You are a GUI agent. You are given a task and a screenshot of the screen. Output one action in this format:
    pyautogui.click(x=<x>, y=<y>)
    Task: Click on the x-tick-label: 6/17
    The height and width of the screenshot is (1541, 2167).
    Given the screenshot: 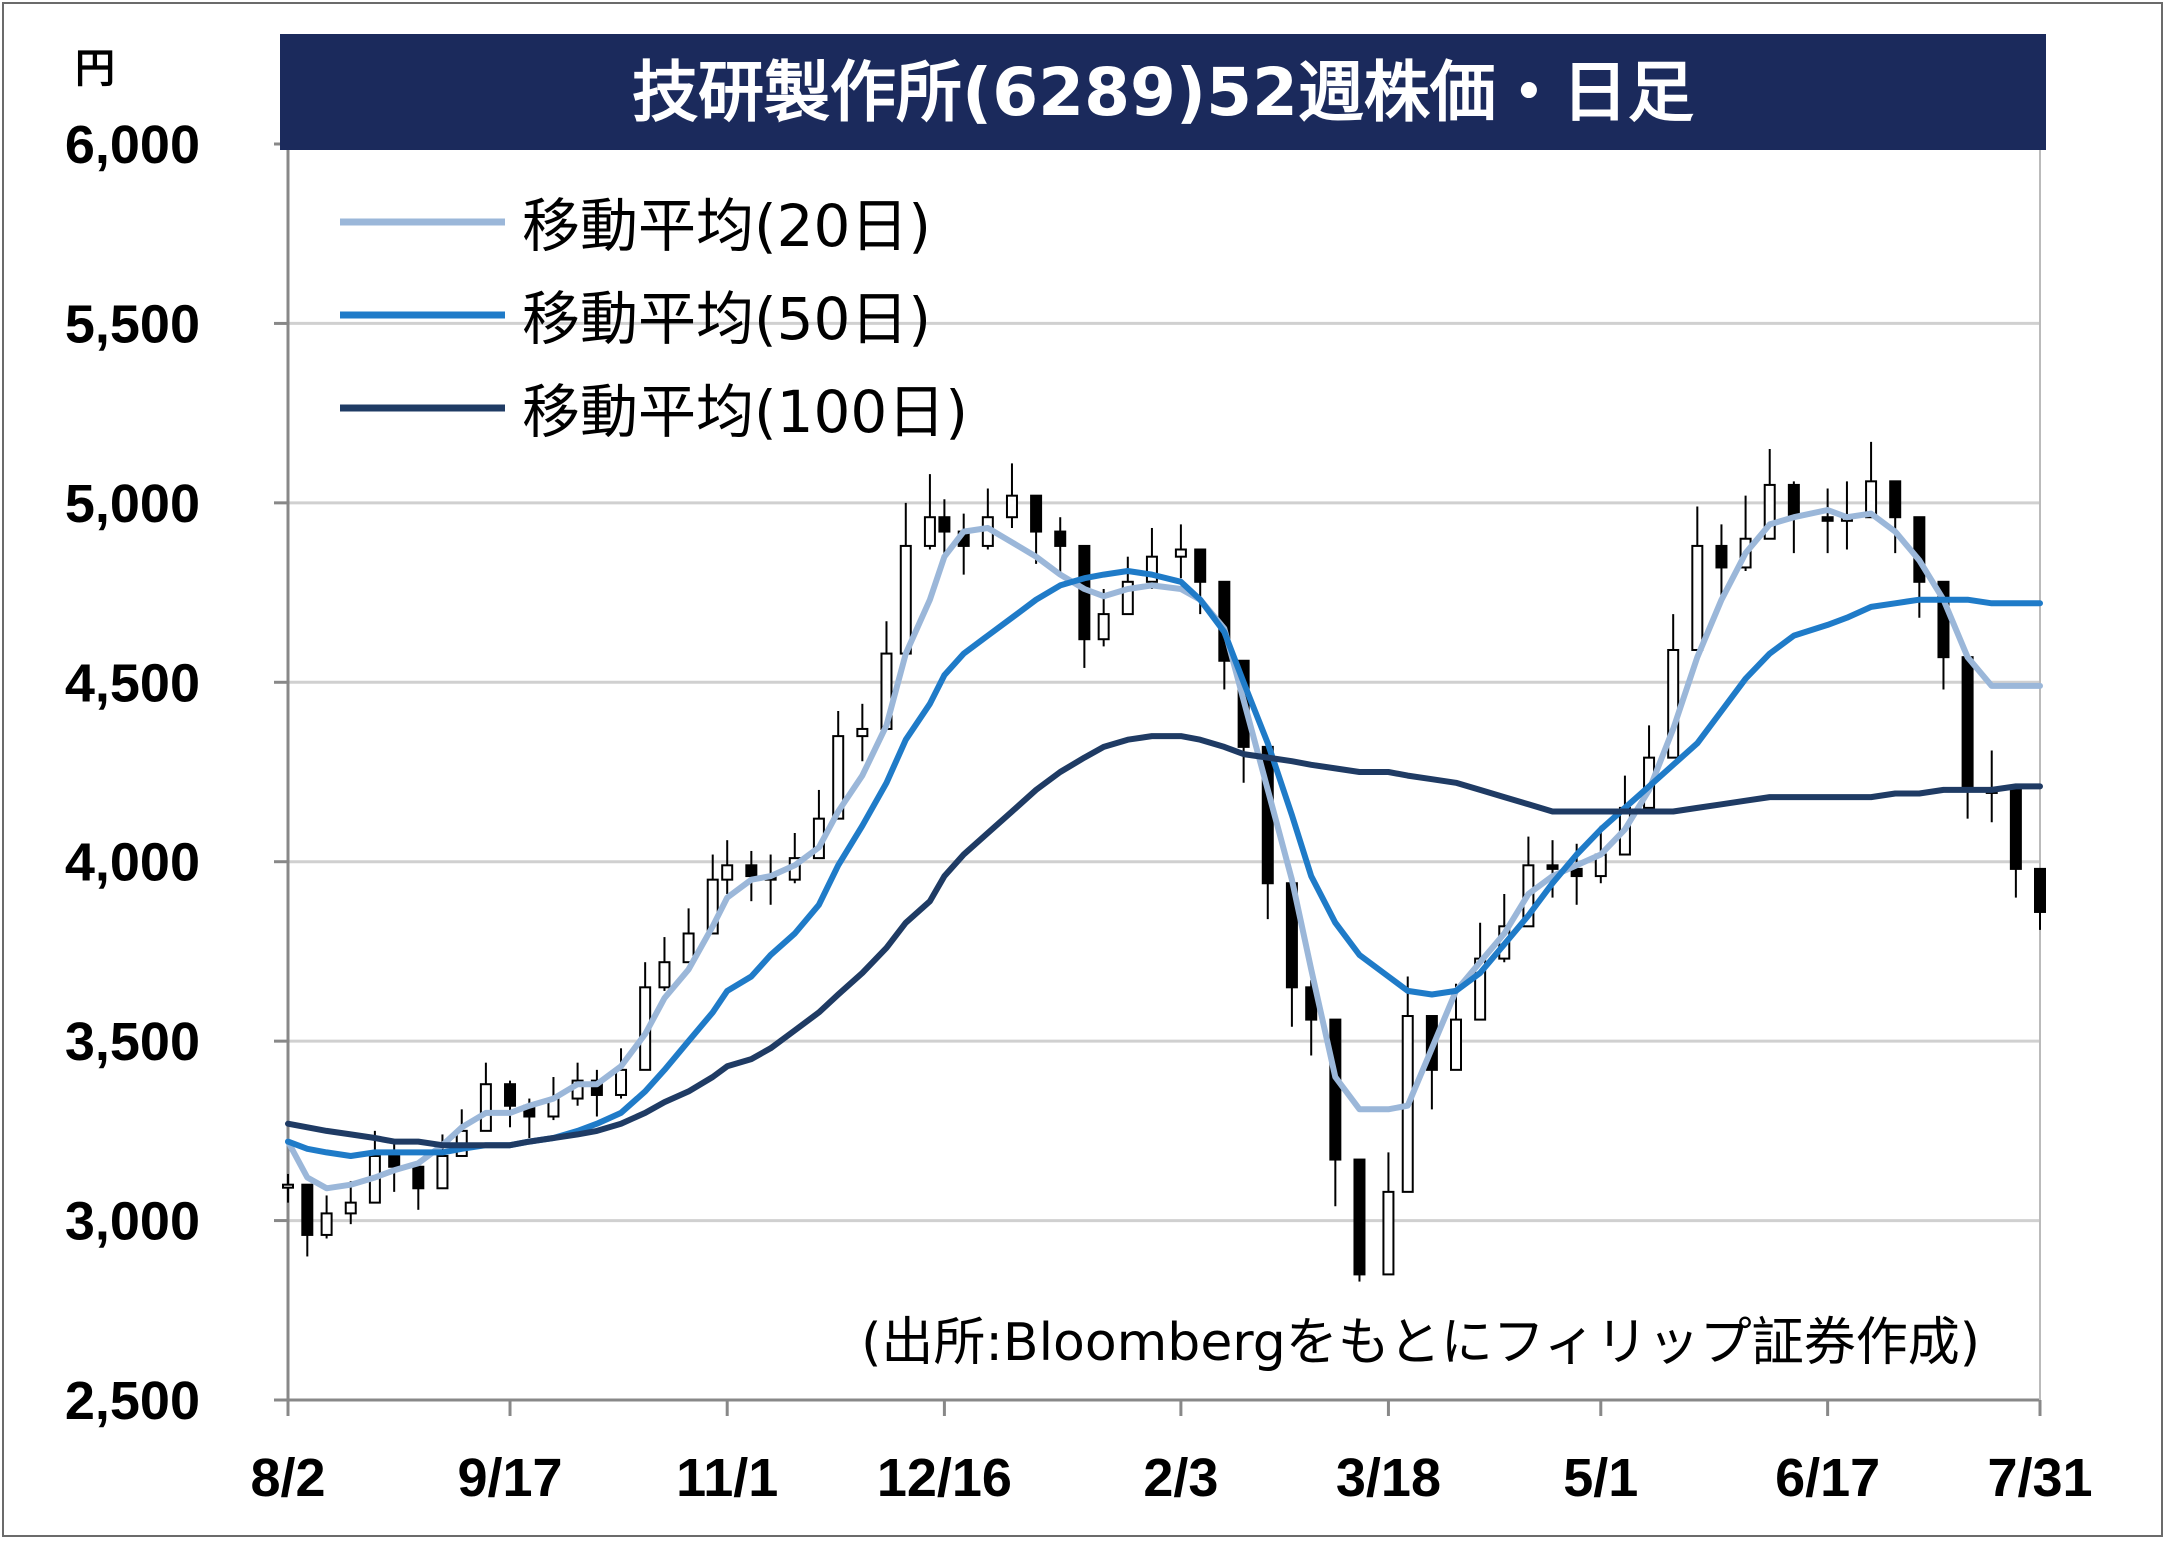 What is the action you would take?
    pyautogui.click(x=1827, y=1478)
    